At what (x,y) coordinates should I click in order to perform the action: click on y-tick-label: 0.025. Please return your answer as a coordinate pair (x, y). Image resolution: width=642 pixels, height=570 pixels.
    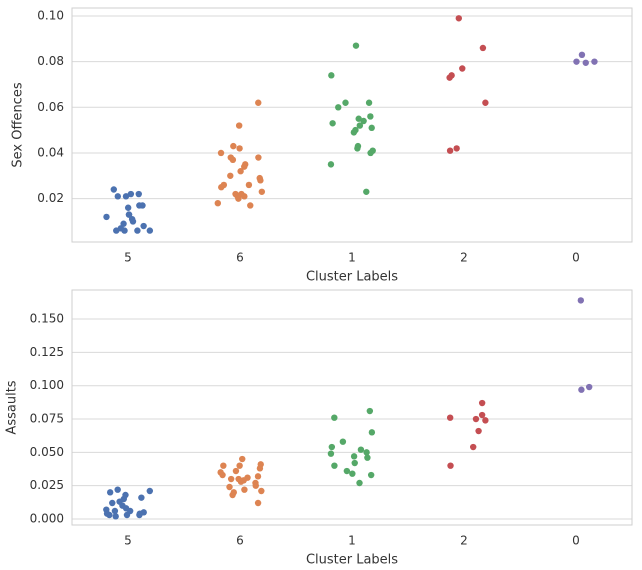
    Looking at the image, I should click on (47, 485).